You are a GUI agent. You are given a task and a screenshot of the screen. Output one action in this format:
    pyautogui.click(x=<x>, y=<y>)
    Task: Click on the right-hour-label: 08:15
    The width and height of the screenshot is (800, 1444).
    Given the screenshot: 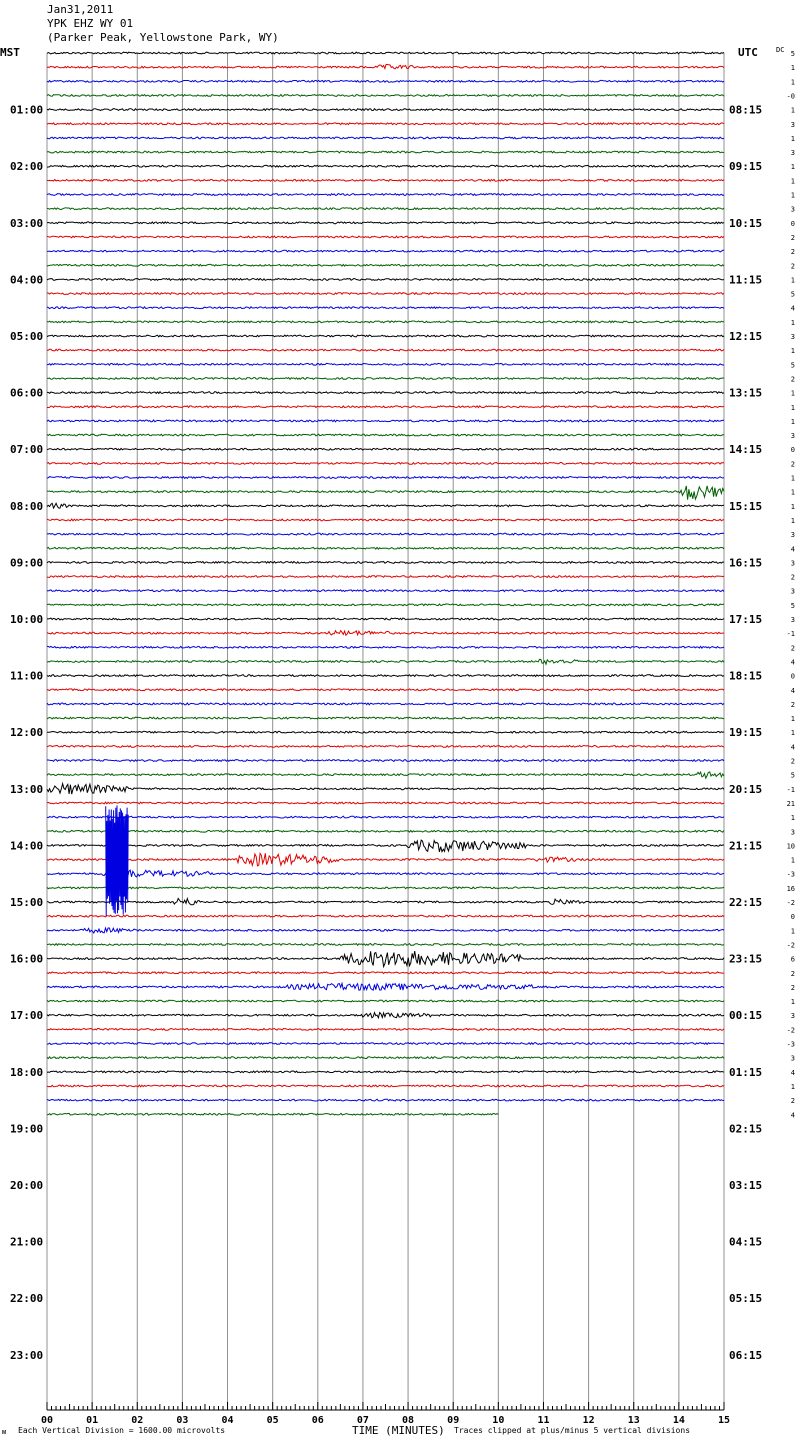 What is the action you would take?
    pyautogui.click(x=745, y=110)
    